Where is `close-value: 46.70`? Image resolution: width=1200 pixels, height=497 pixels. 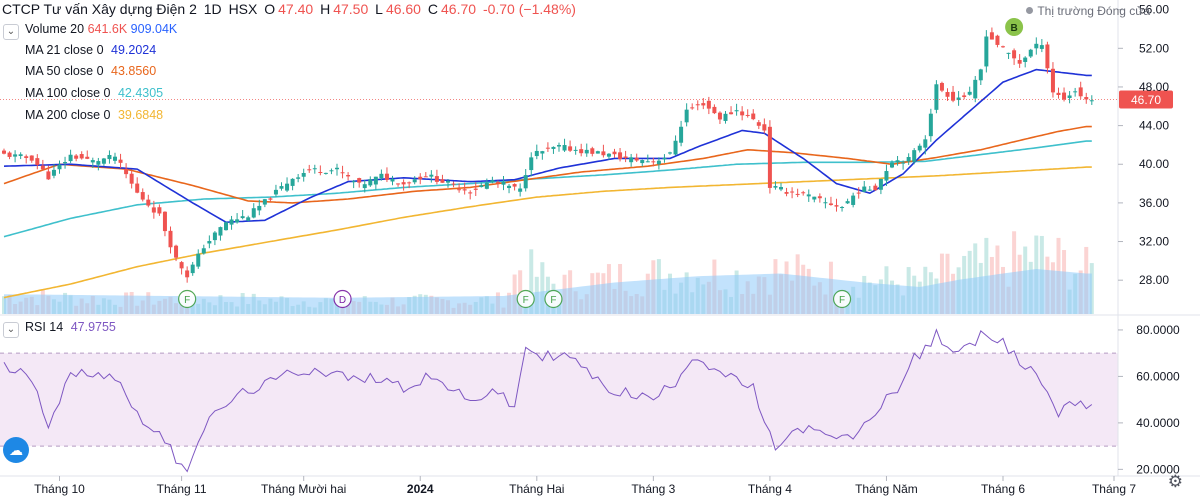 close-value: 46.70 is located at coordinates (459, 9).